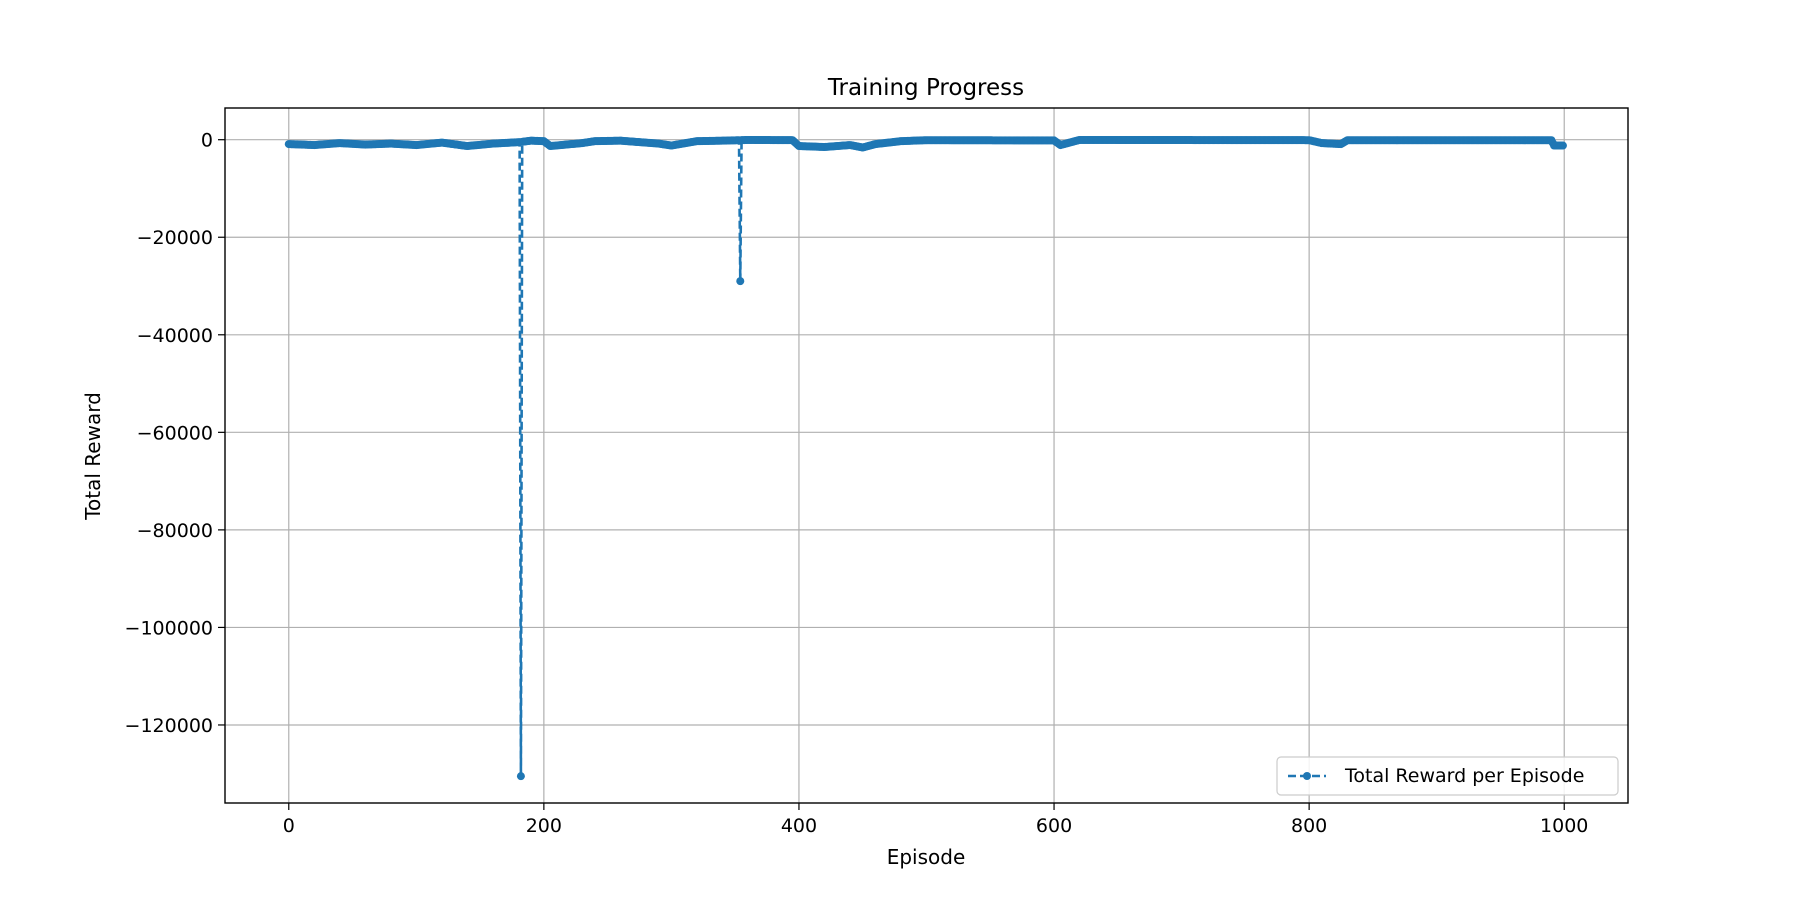 The image size is (1800, 905). I want to click on y-tick-label: −80000, so click(175, 531).